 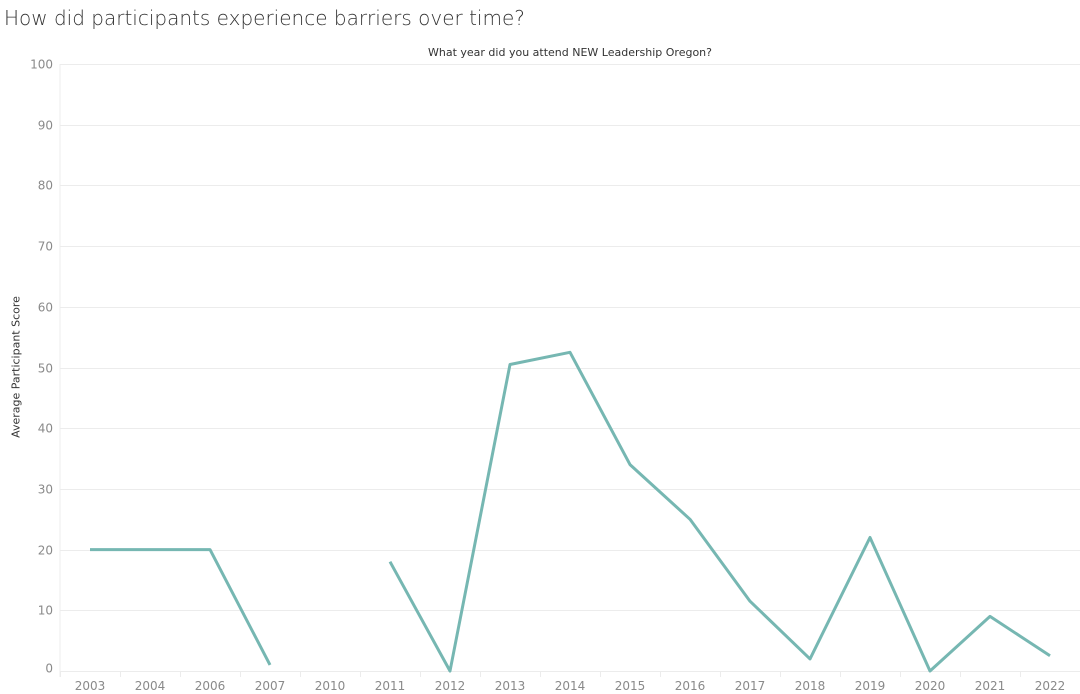 What do you see at coordinates (45, 369) in the screenshot?
I see `y-tick-label: 50` at bounding box center [45, 369].